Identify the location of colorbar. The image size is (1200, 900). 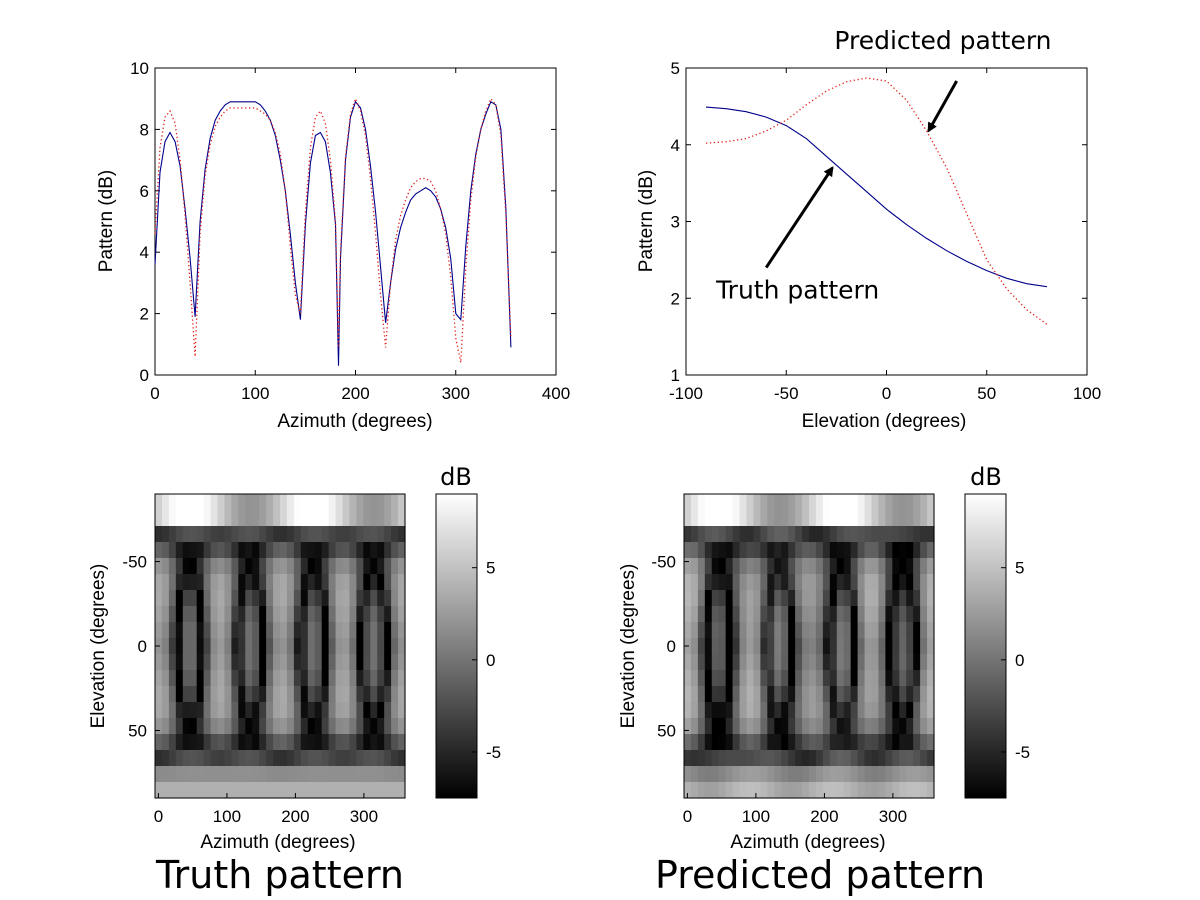
(985, 646).